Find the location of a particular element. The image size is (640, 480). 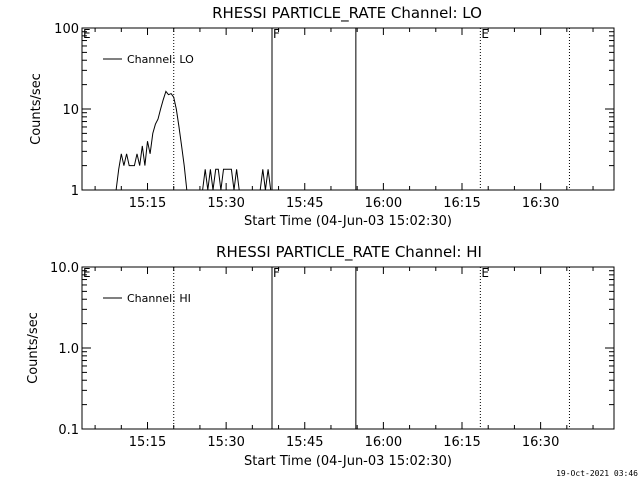

y-tick-label: 10 is located at coordinates (70, 110).